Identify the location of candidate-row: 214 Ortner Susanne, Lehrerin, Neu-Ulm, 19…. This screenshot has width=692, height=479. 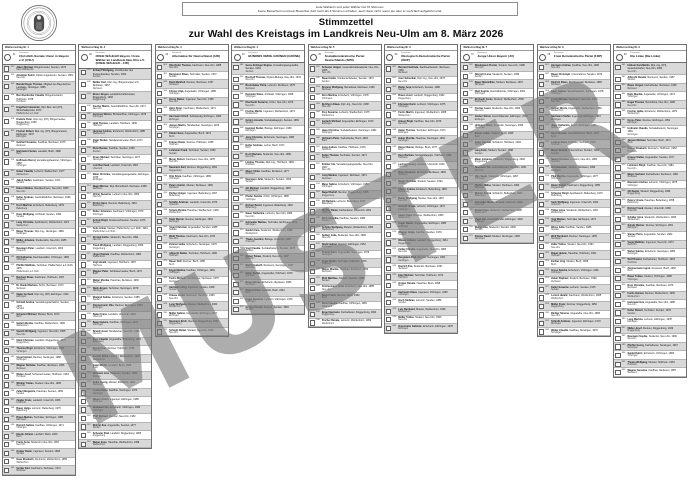
(115, 197).